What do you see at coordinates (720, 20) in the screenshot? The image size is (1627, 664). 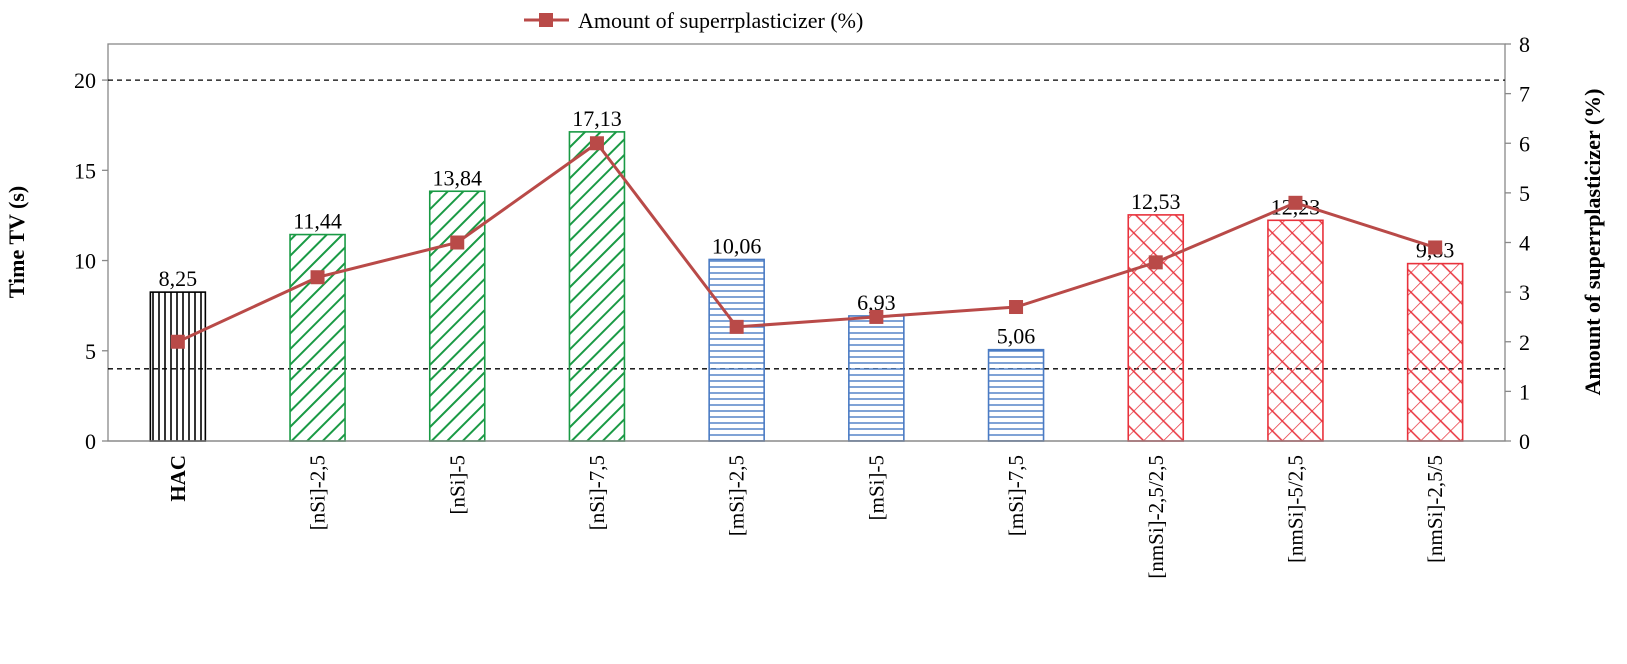 I see `legend-label: Amount of superrplasticizer (%)` at bounding box center [720, 20].